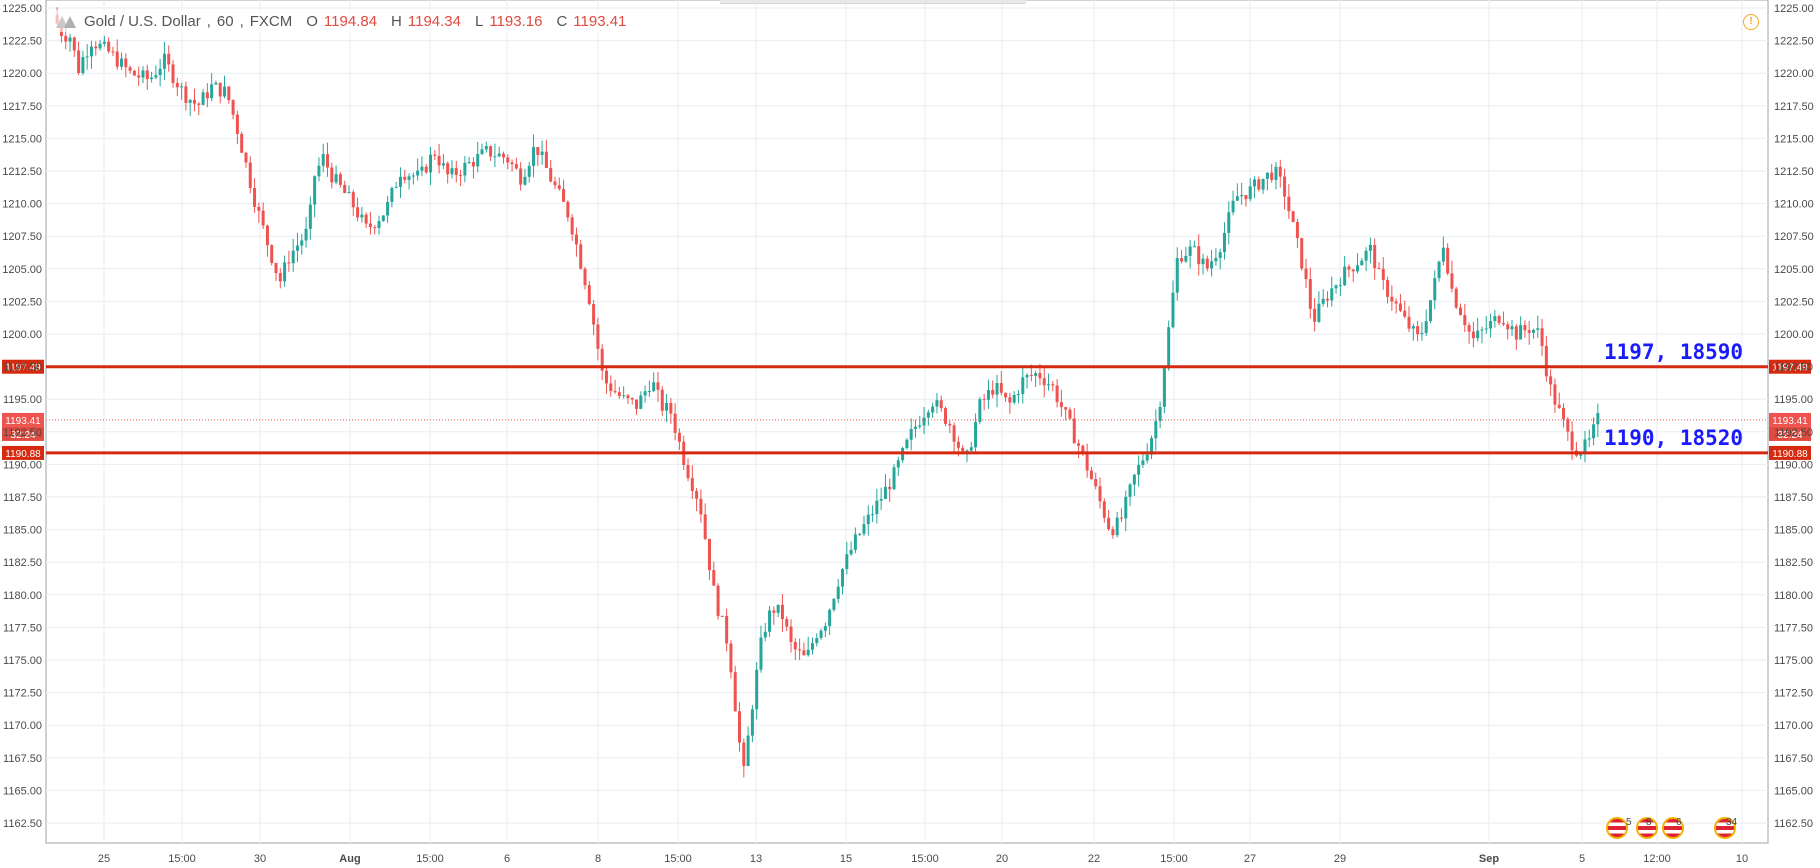 The width and height of the screenshot is (1820, 868). Describe the element at coordinates (1674, 352) in the screenshot. I see `annotation-upper: 1197, 18590` at that location.